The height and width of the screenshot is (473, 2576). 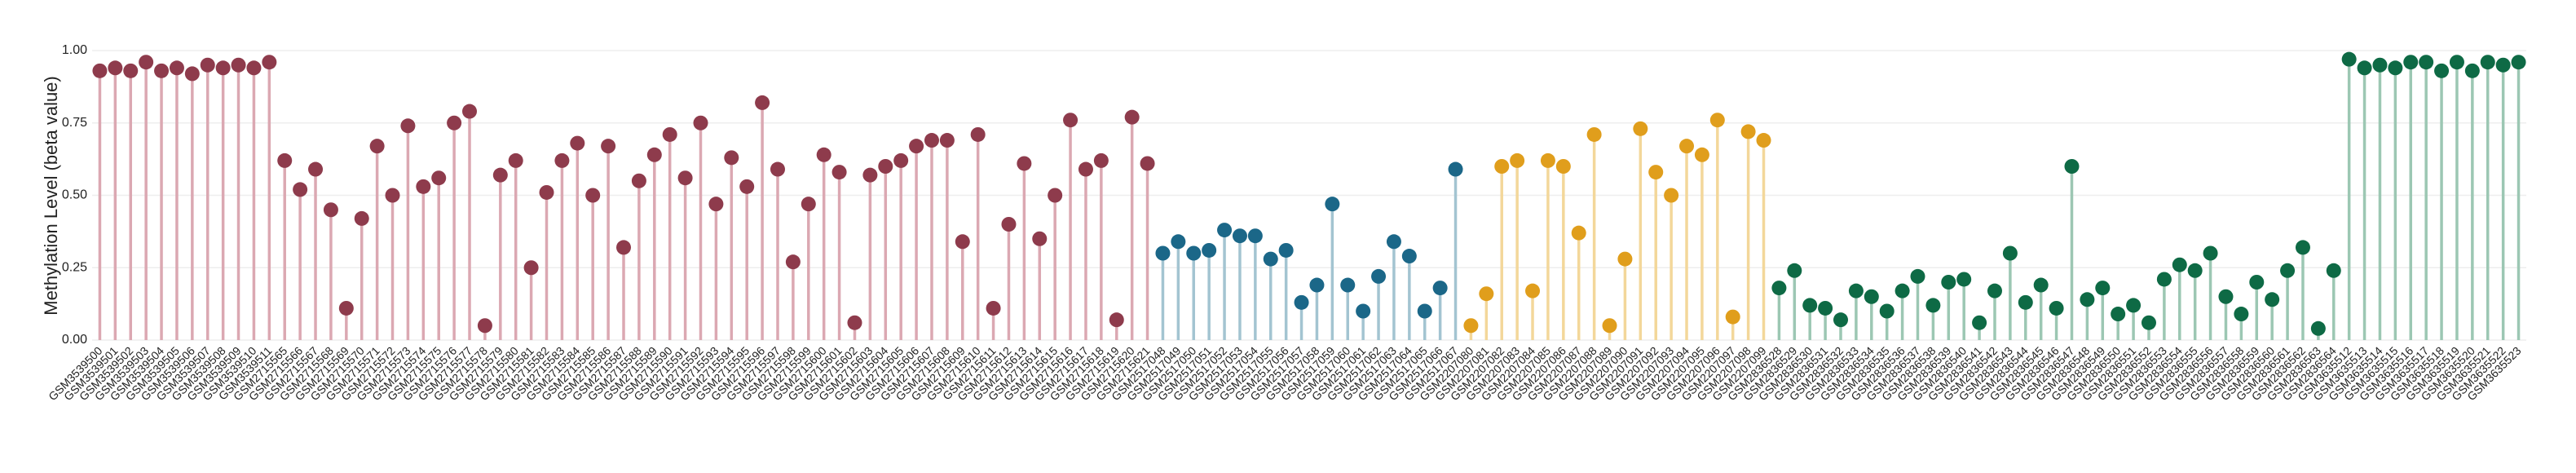 What do you see at coordinates (74, 340) in the screenshot?
I see `y-tick-label: 0.00` at bounding box center [74, 340].